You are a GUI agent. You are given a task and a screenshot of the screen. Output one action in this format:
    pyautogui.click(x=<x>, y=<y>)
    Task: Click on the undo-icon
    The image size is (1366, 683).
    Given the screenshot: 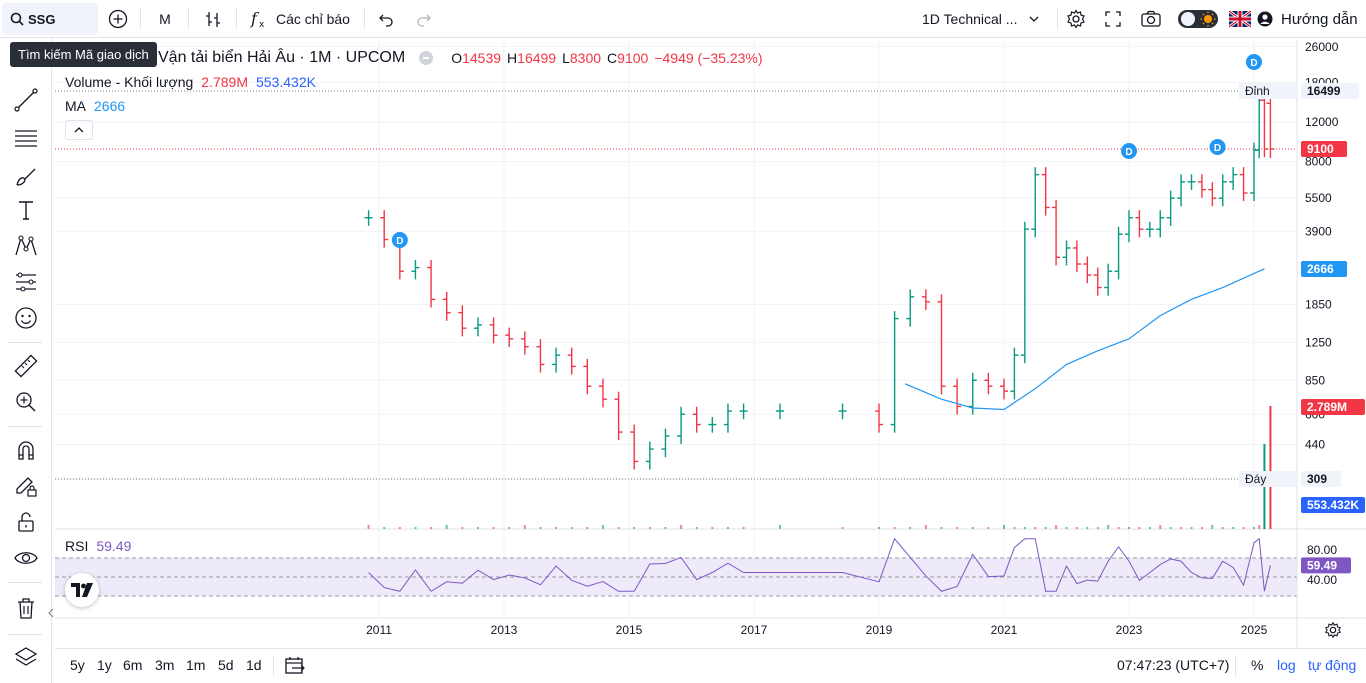 What is the action you would take?
    pyautogui.click(x=386, y=20)
    